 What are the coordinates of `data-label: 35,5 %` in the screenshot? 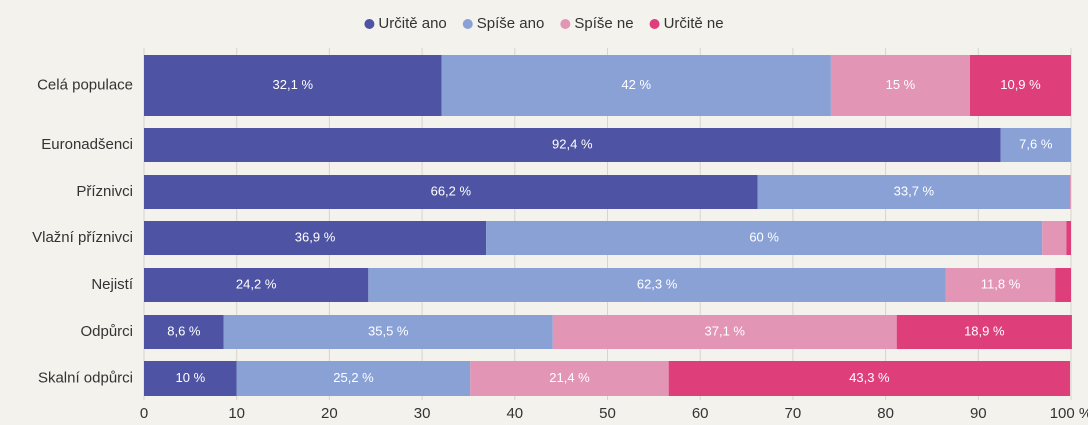 It's located at (388, 330).